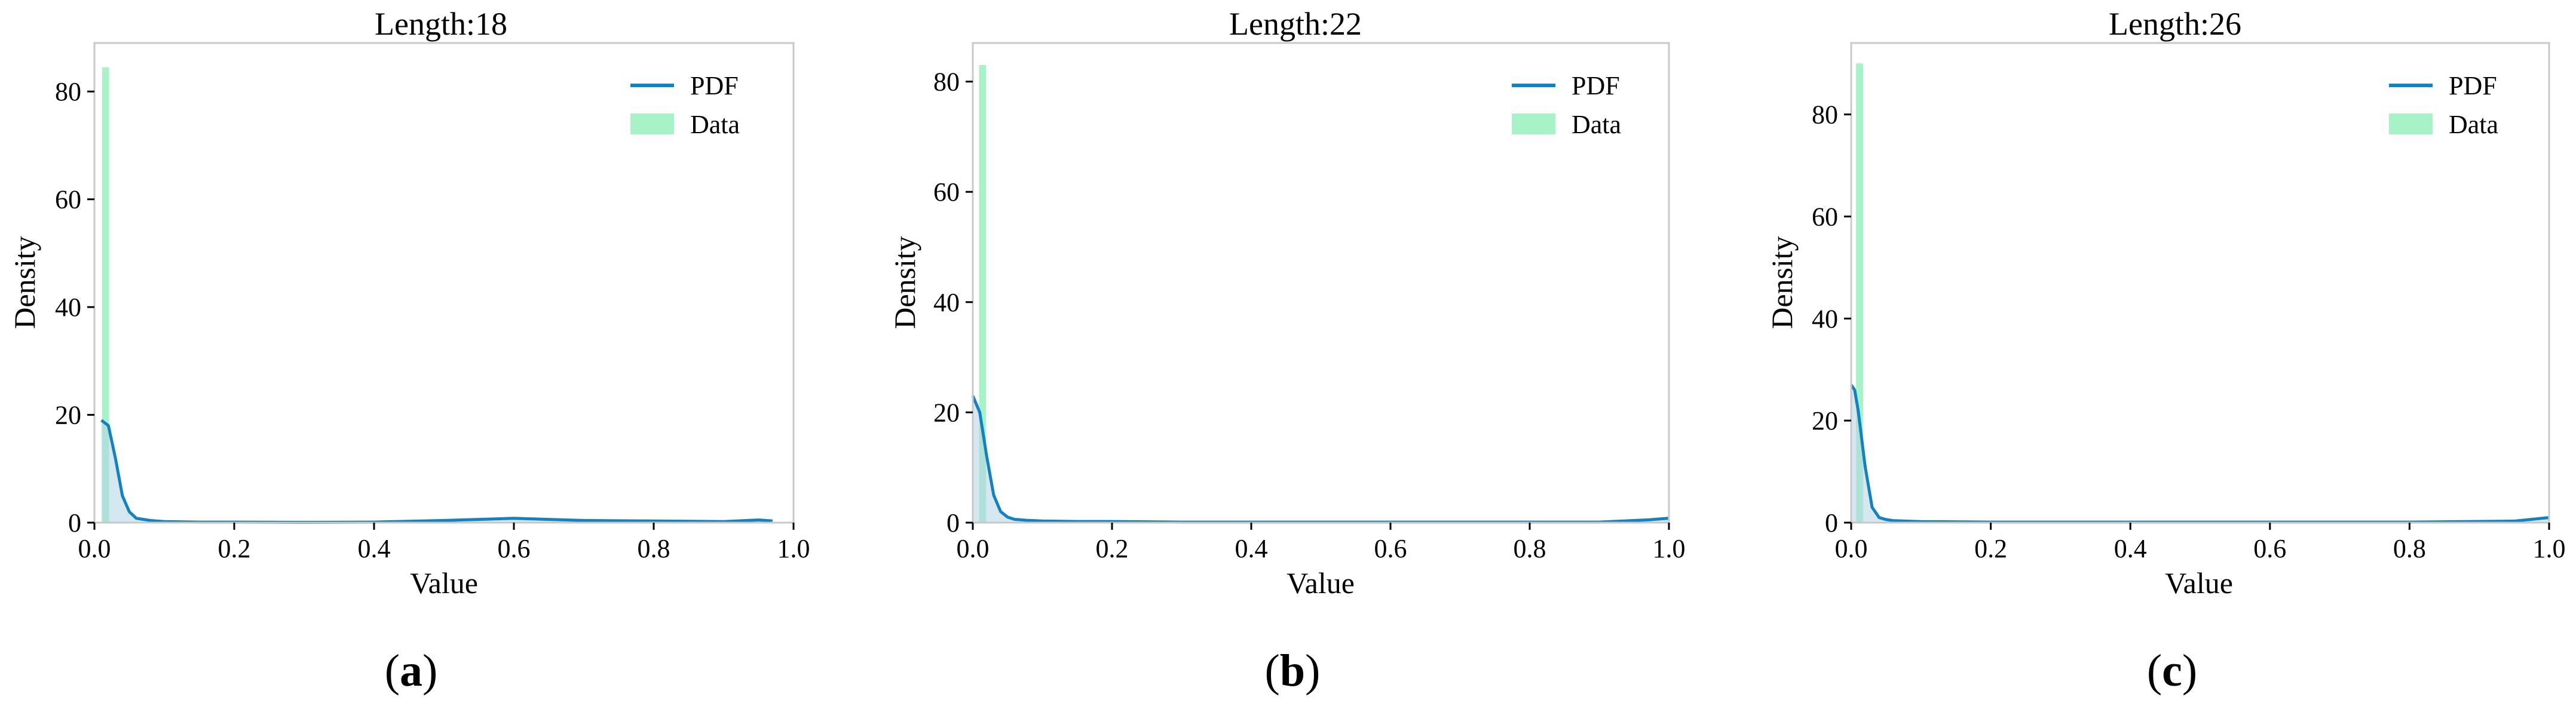 This screenshot has width=2576, height=706. I want to click on panel-caption: (a), so click(411, 671).